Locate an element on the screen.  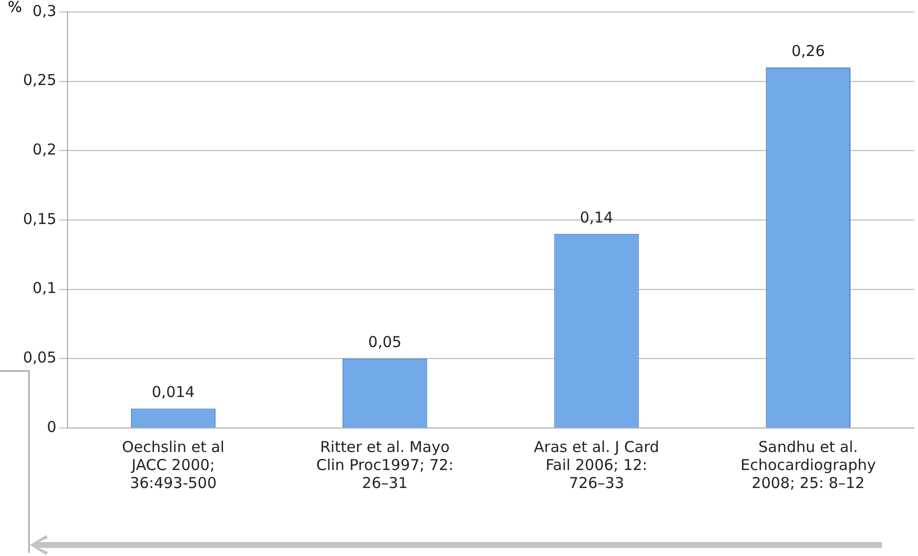
y-tick-label: 0,3 is located at coordinates (44, 11).